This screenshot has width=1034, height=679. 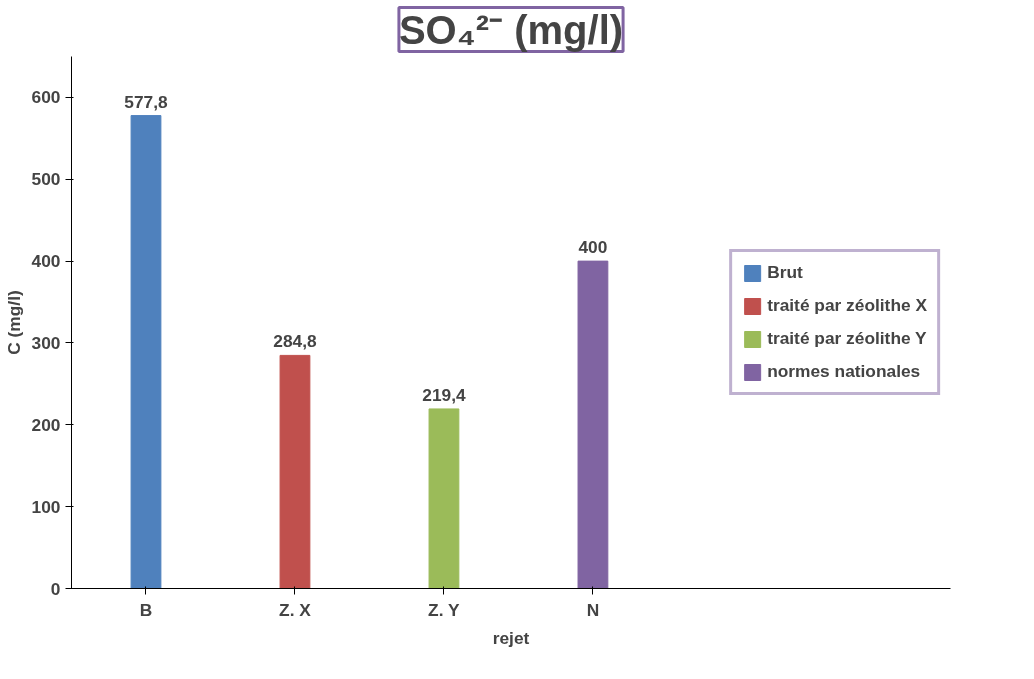 I want to click on legend-label: traité par zéolithe X, so click(x=847, y=305).